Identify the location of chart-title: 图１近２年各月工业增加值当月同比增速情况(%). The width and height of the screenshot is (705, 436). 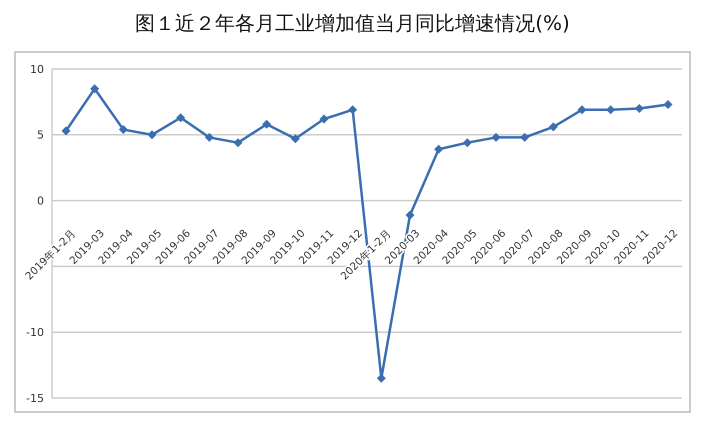
(352, 23).